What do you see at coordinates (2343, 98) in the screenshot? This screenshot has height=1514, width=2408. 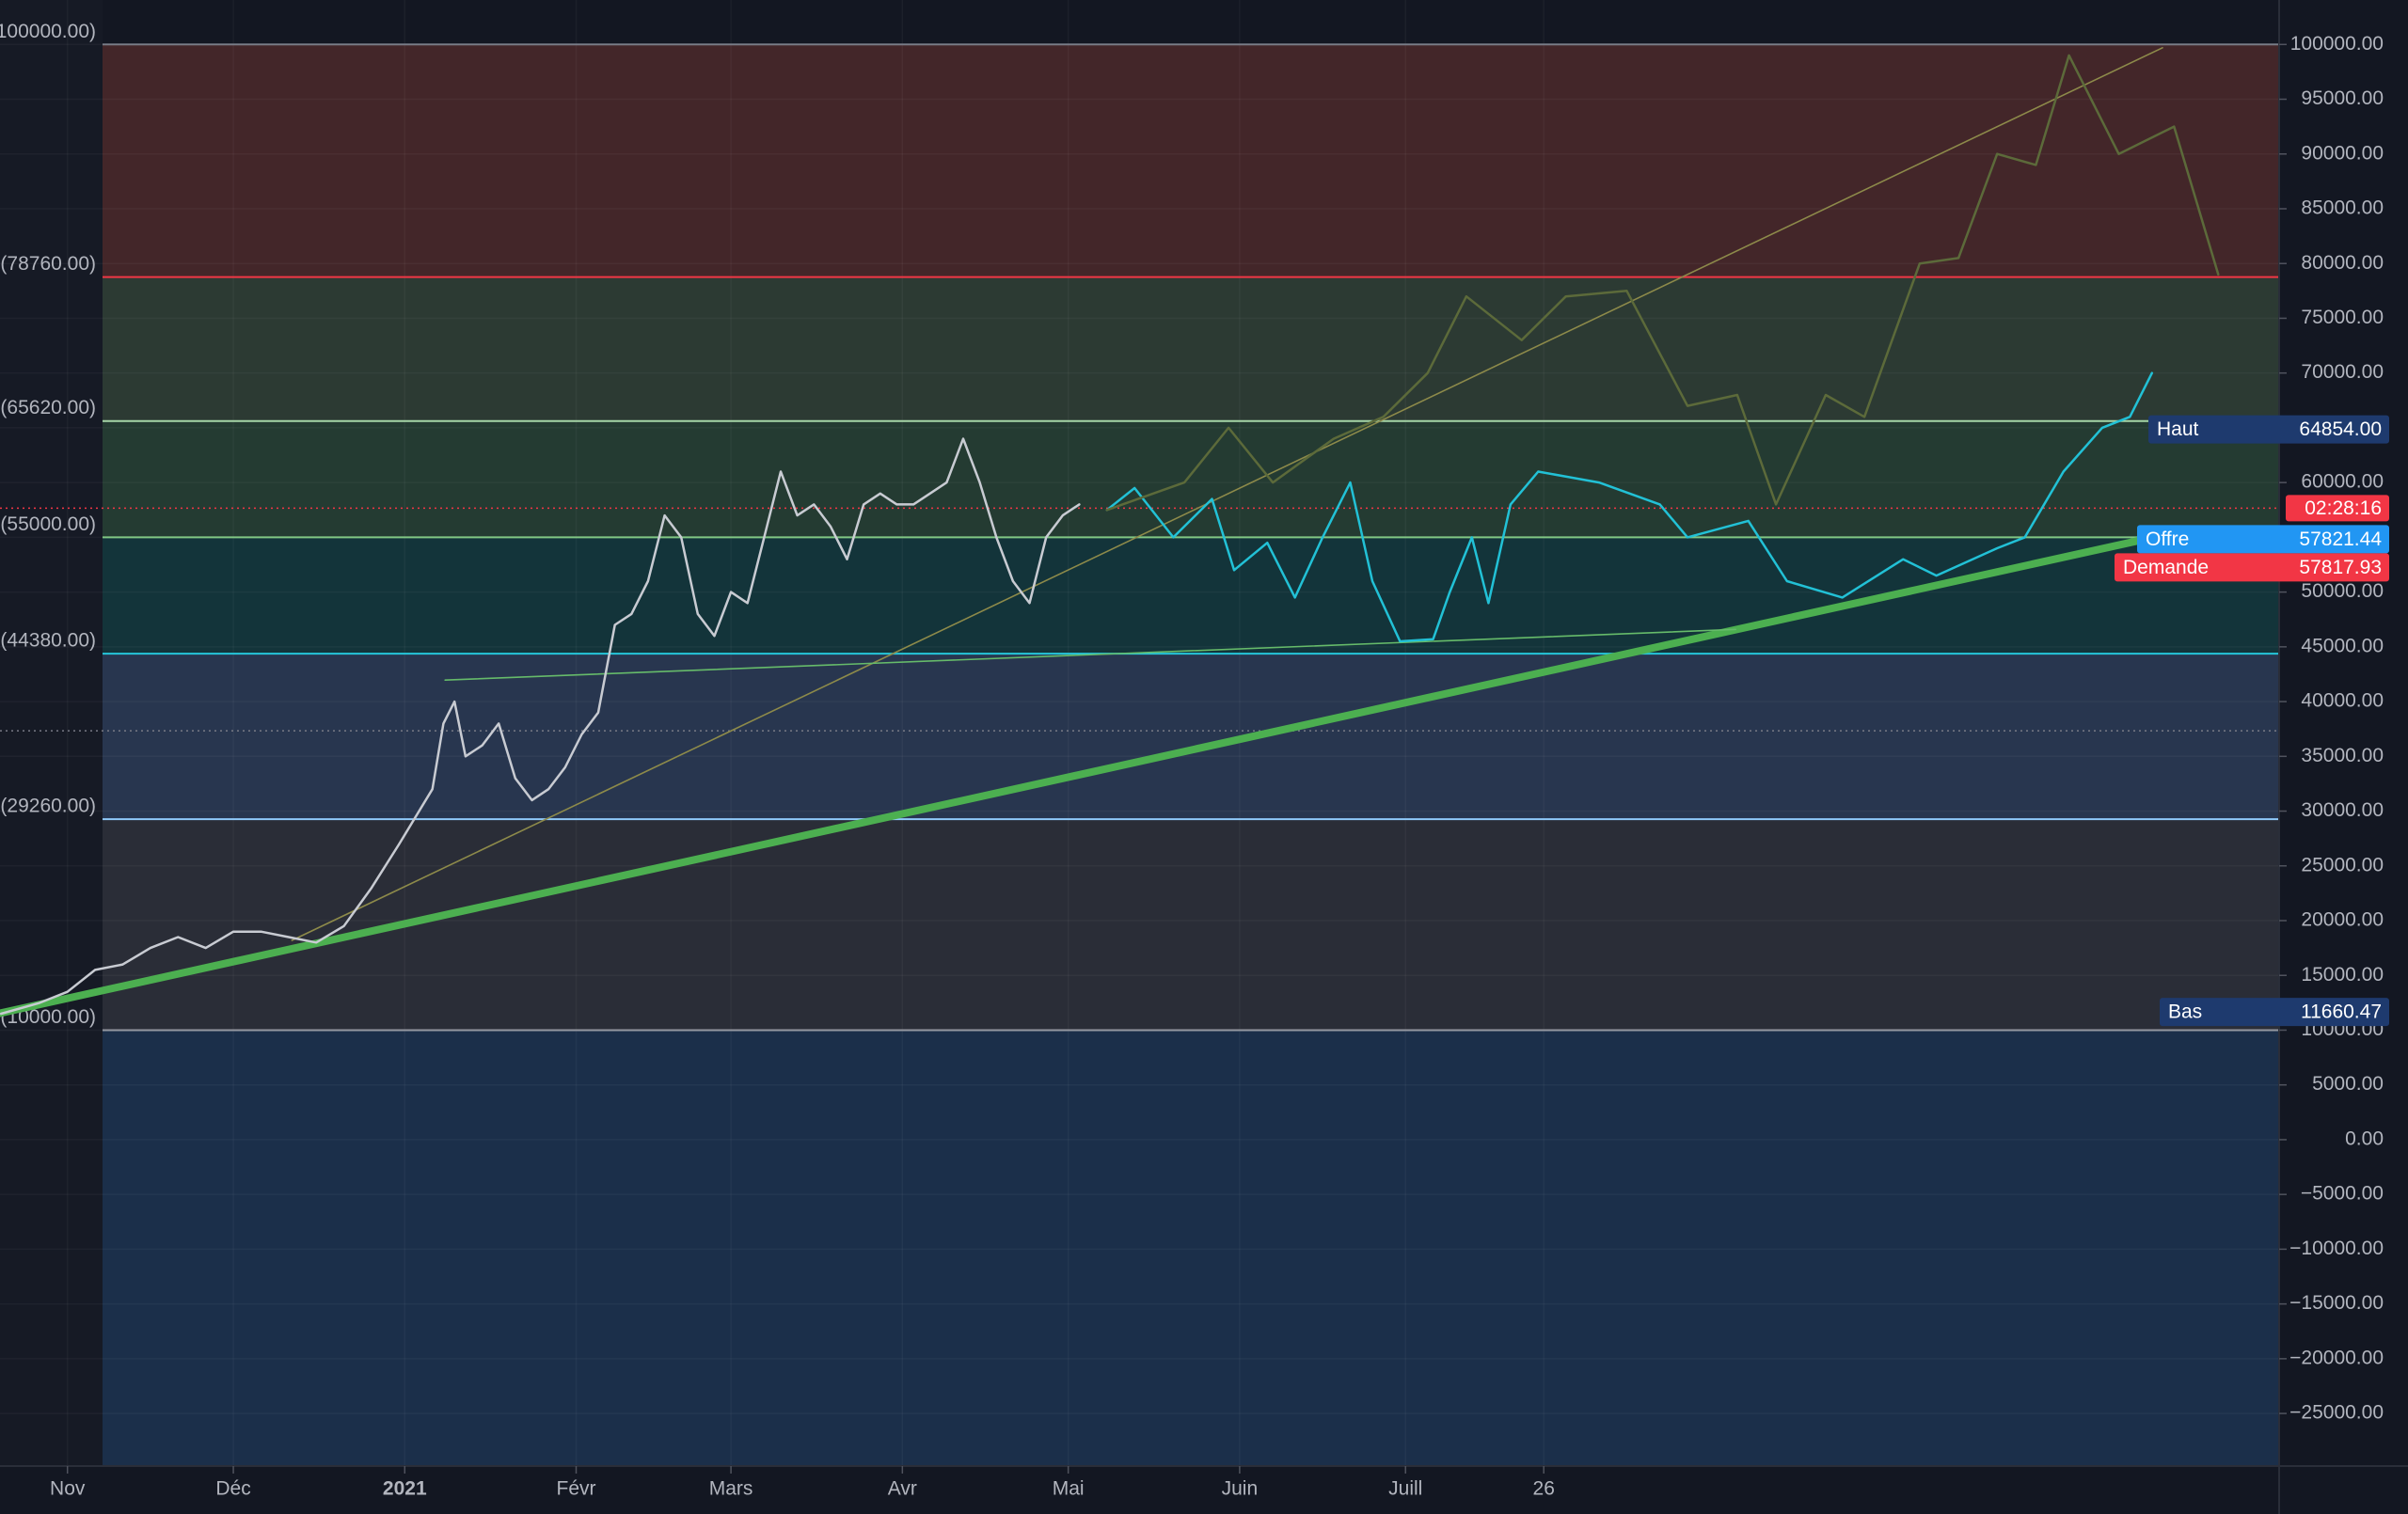 I see `y-tick-label: 95000.00` at bounding box center [2343, 98].